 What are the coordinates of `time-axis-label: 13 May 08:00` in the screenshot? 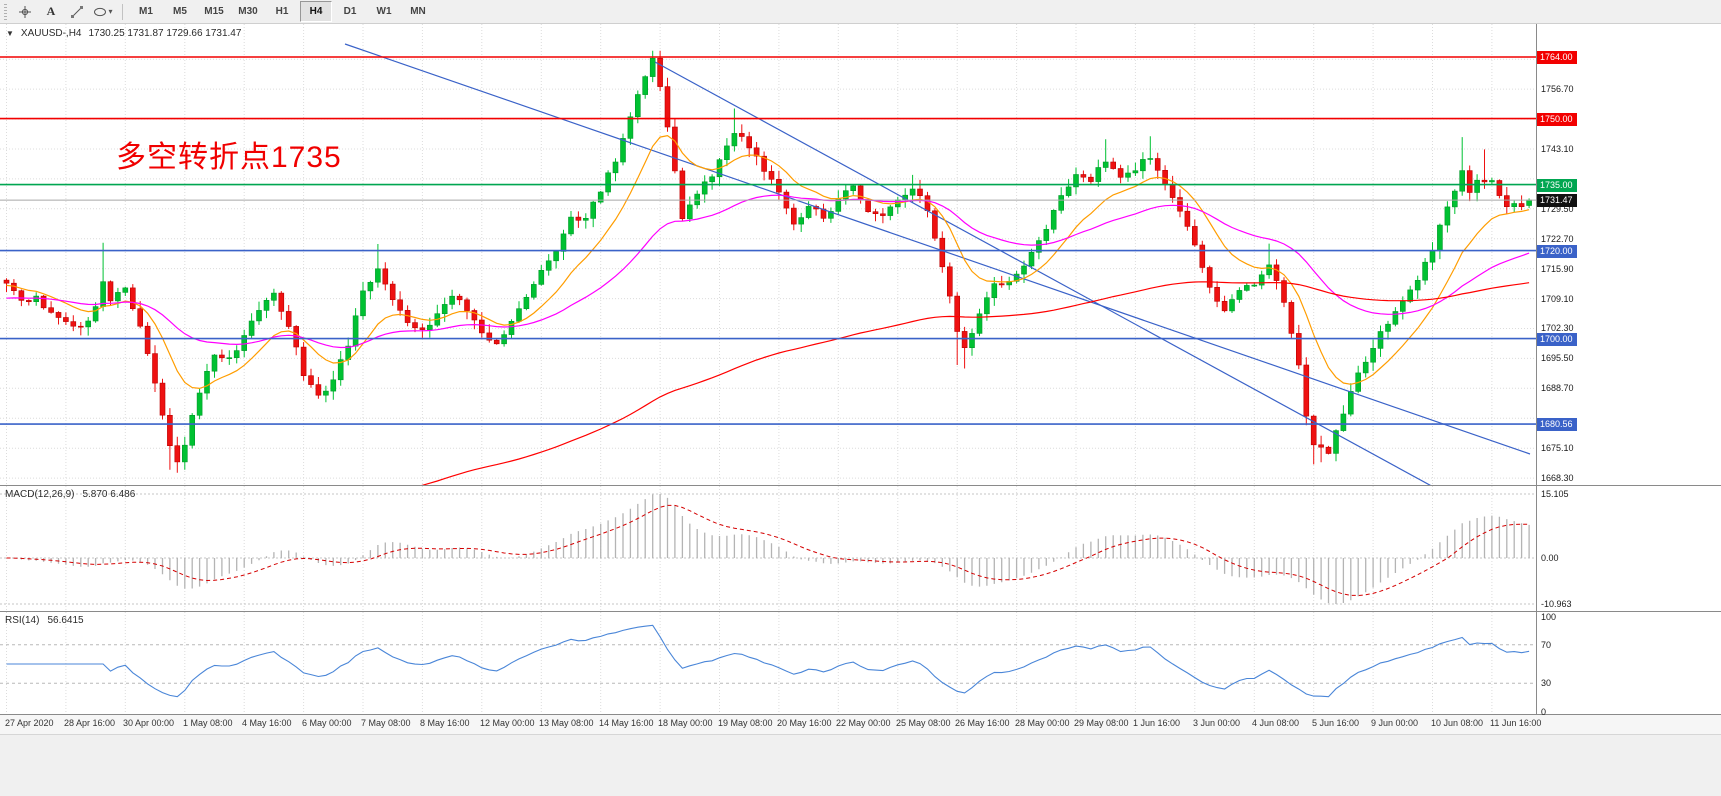 It's located at (566, 723).